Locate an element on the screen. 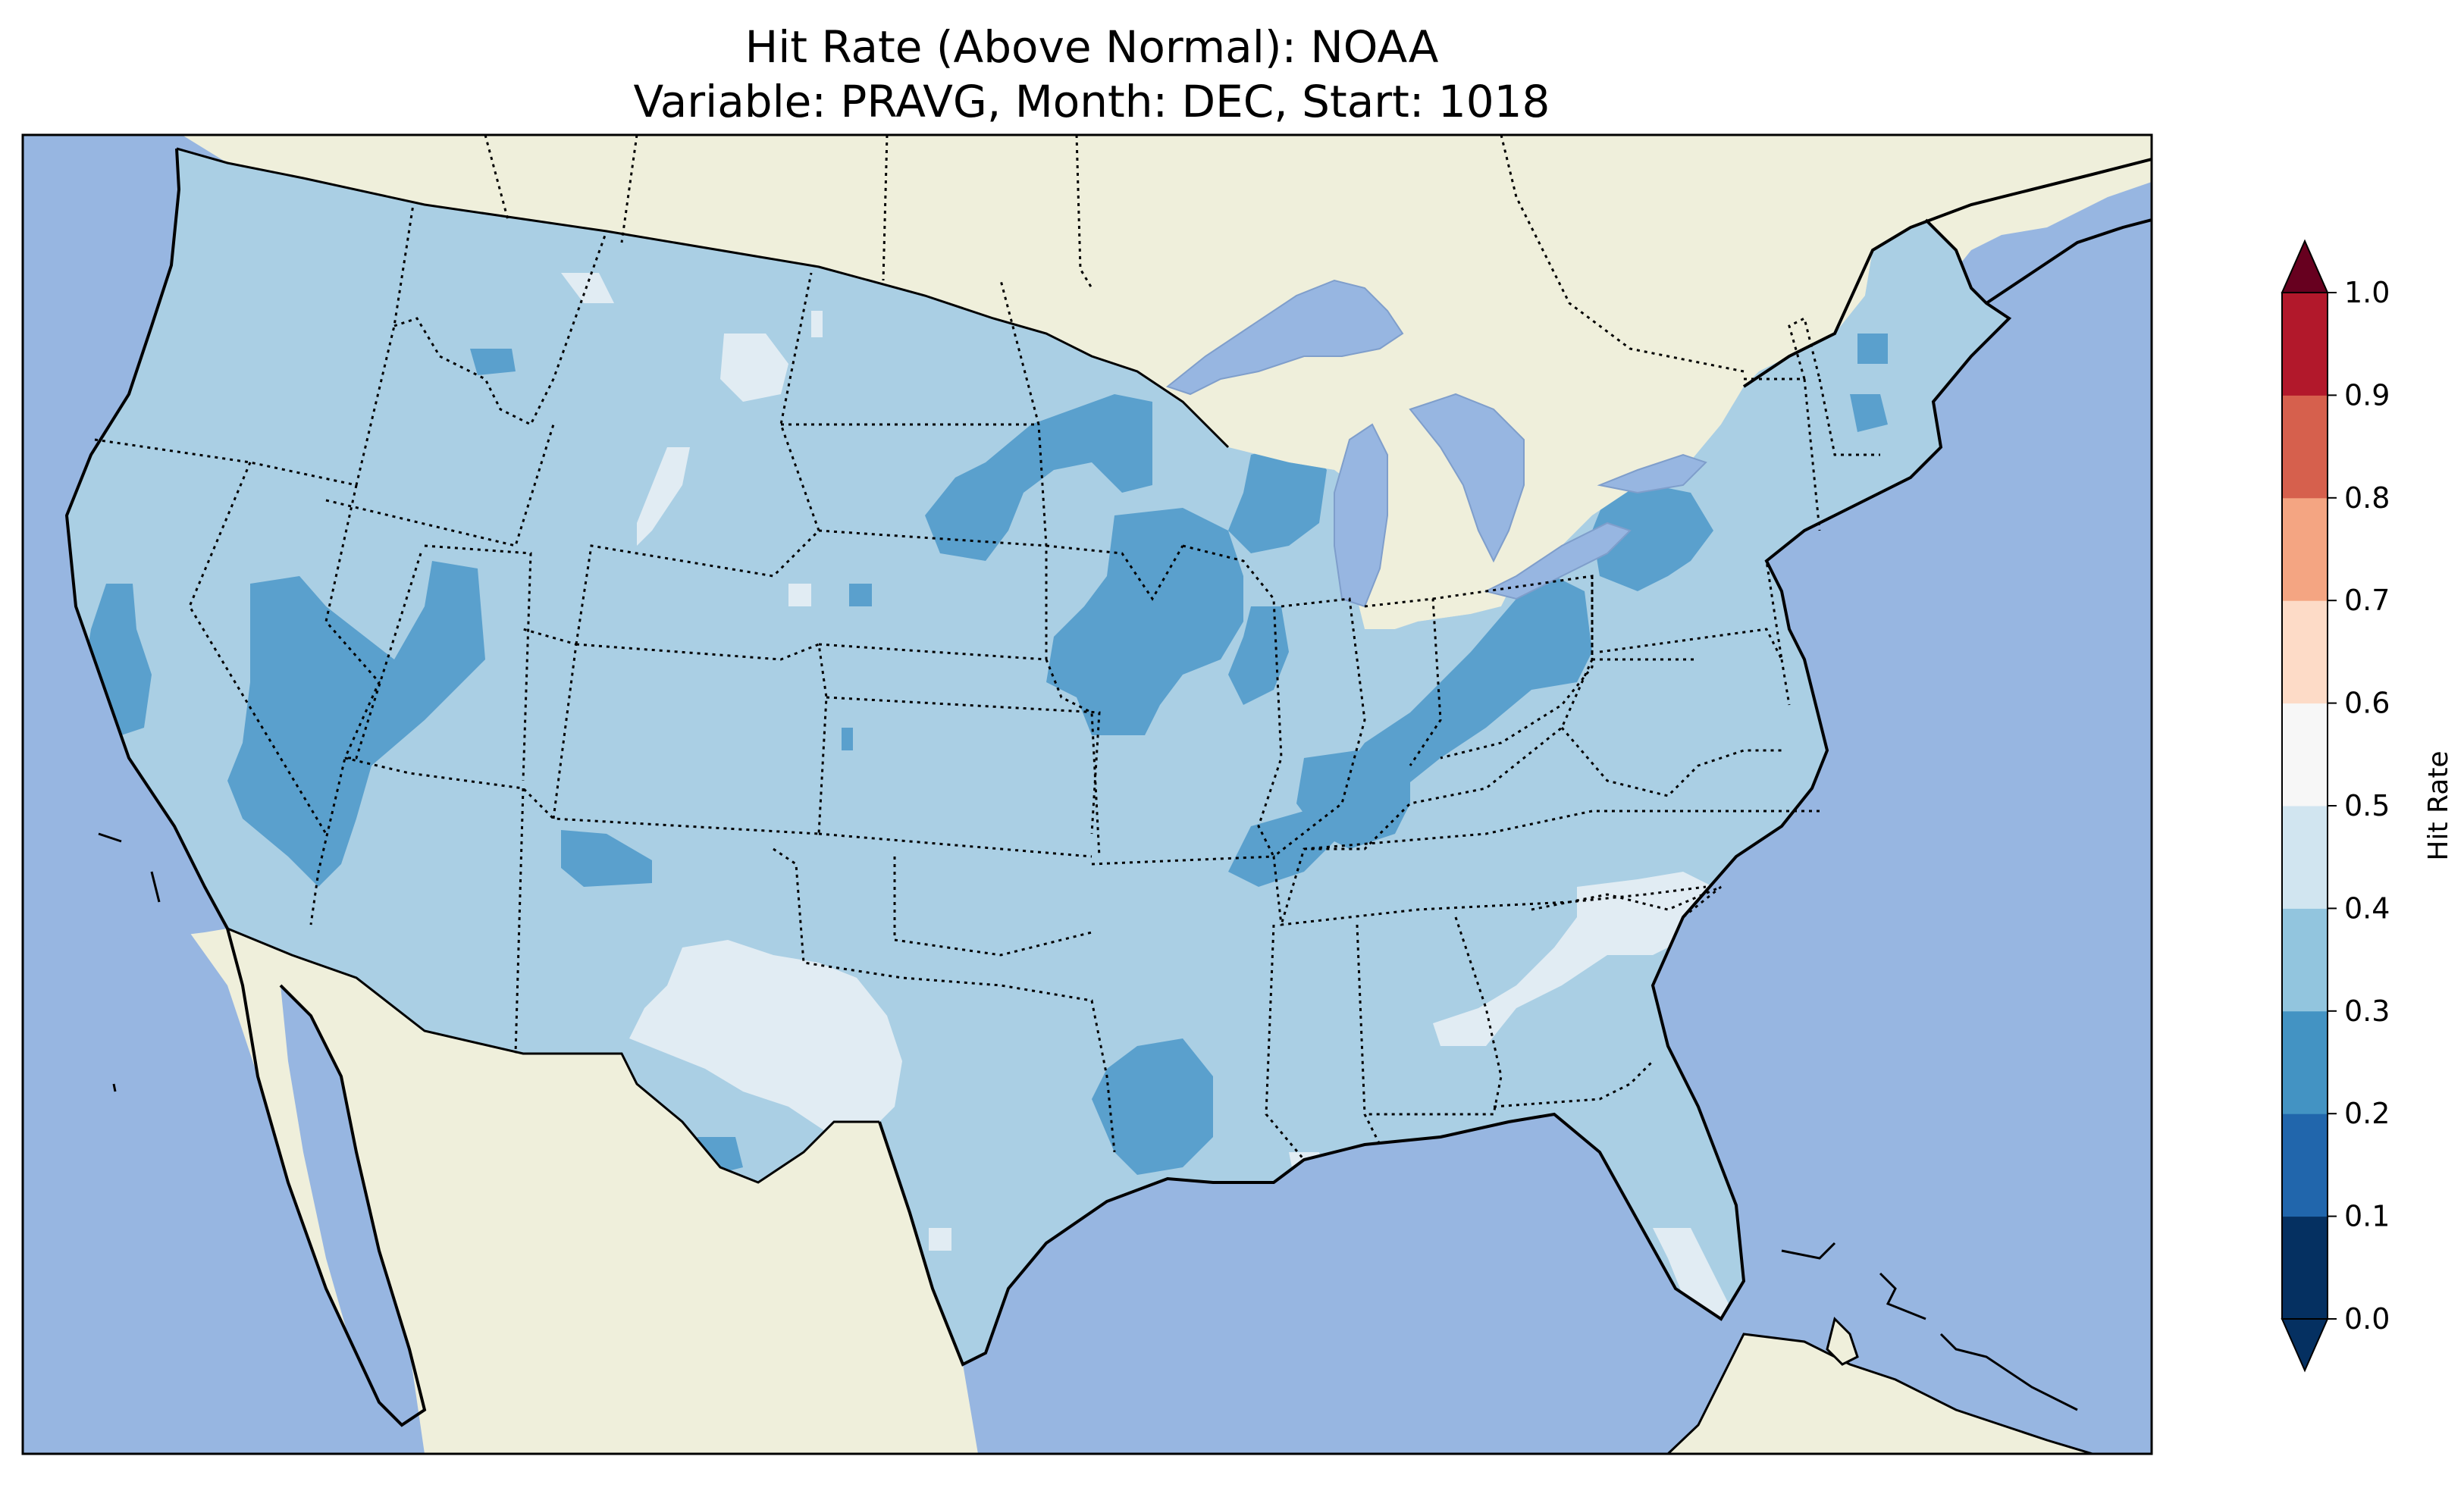 The height and width of the screenshot is (1494, 2464). colorbar-tick-label: 0.1 is located at coordinates (2367, 1216).